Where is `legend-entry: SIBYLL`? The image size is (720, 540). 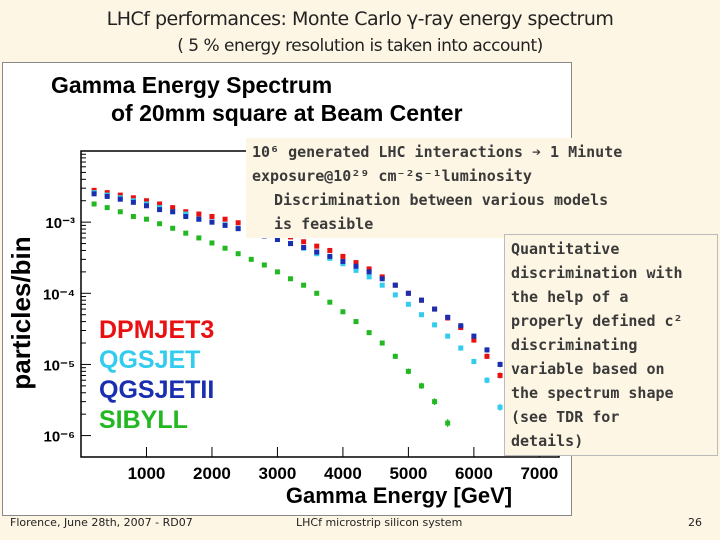
legend-entry: SIBYLL is located at coordinates (143, 420).